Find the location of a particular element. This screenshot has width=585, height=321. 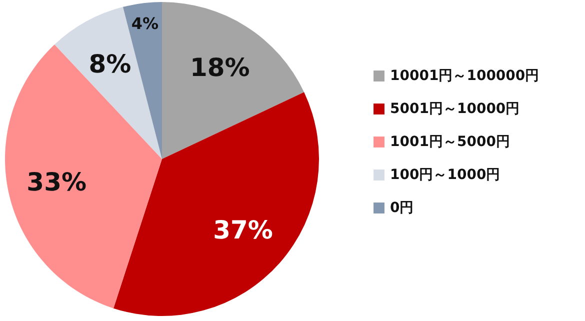

legend-label: 5001円～10000円 is located at coordinates (455, 109).